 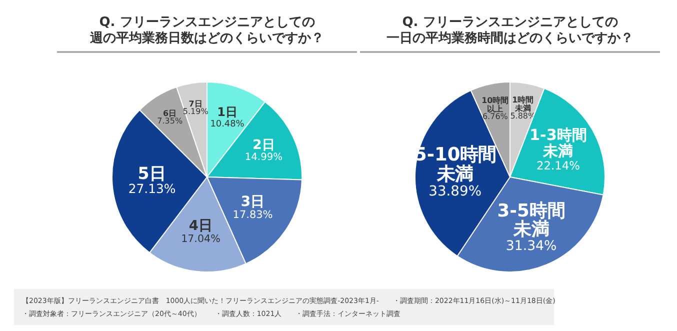 What do you see at coordinates (510, 30) in the screenshot?
I see `chart-title: Q. フリーランスエンジニアとしての一日の平均業務時間はどのくらいですか？` at bounding box center [510, 30].